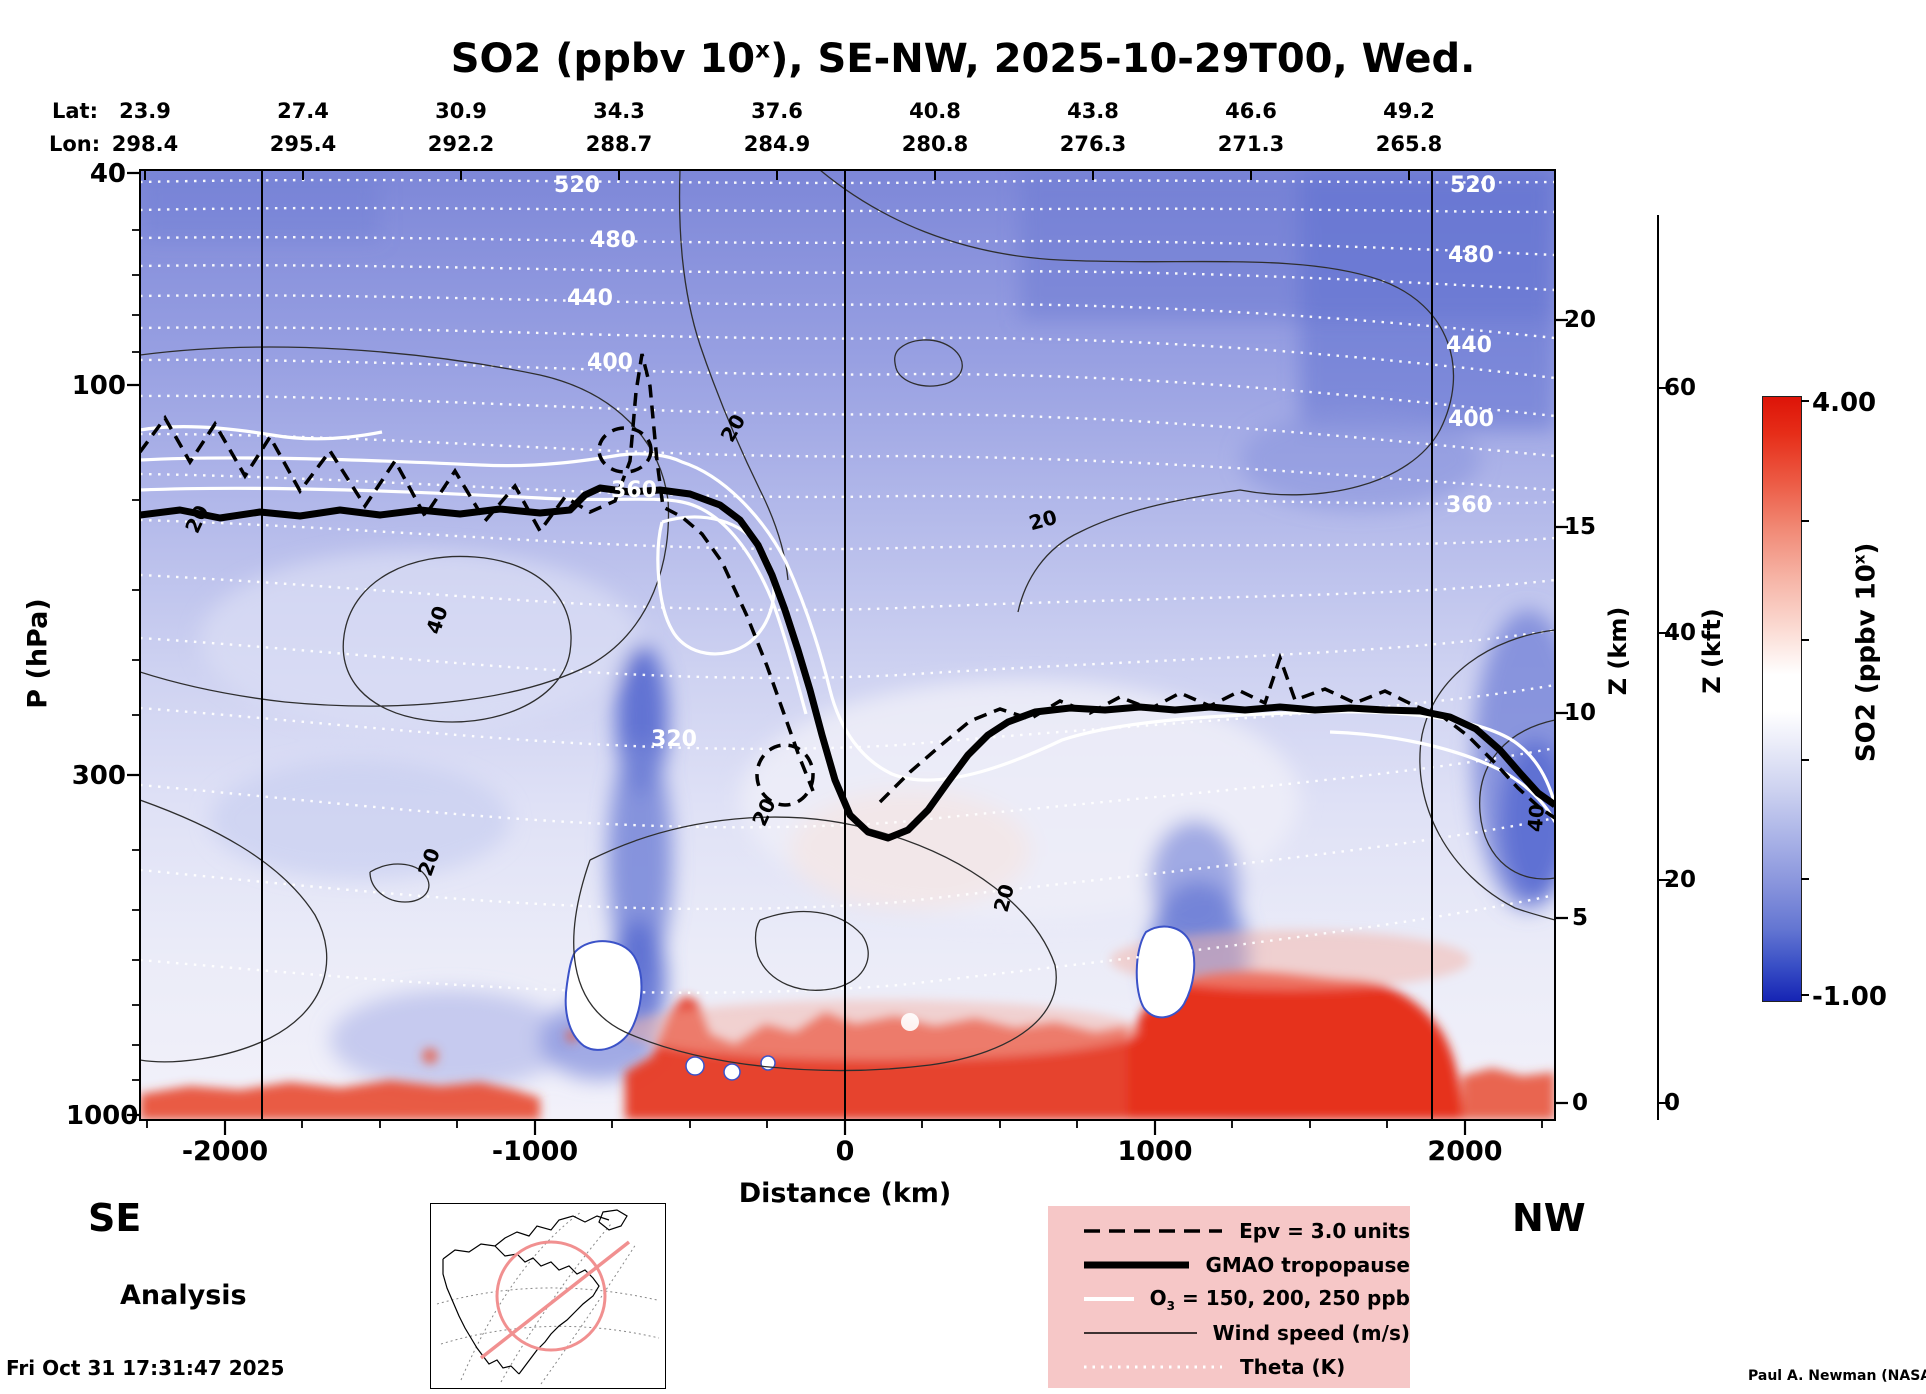 This screenshot has height=1394, width=1926. Describe the element at coordinates (1171, 1305) in the screenshot. I see `legend-o3-sub: 3` at that location.